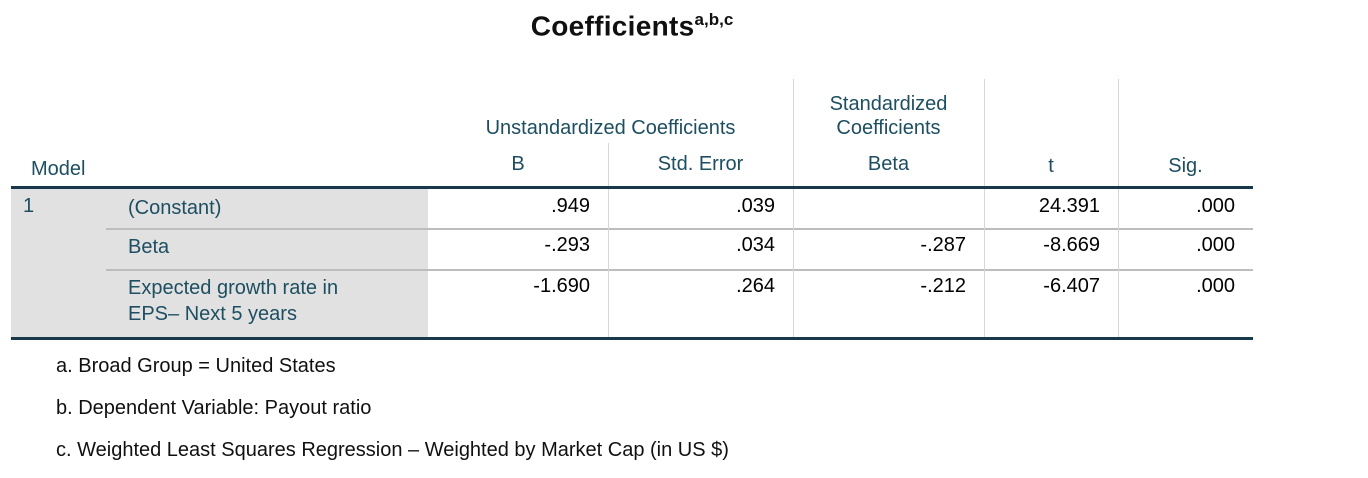  Describe the element at coordinates (888, 164) in the screenshot. I see `column-header-beta: Beta` at that location.